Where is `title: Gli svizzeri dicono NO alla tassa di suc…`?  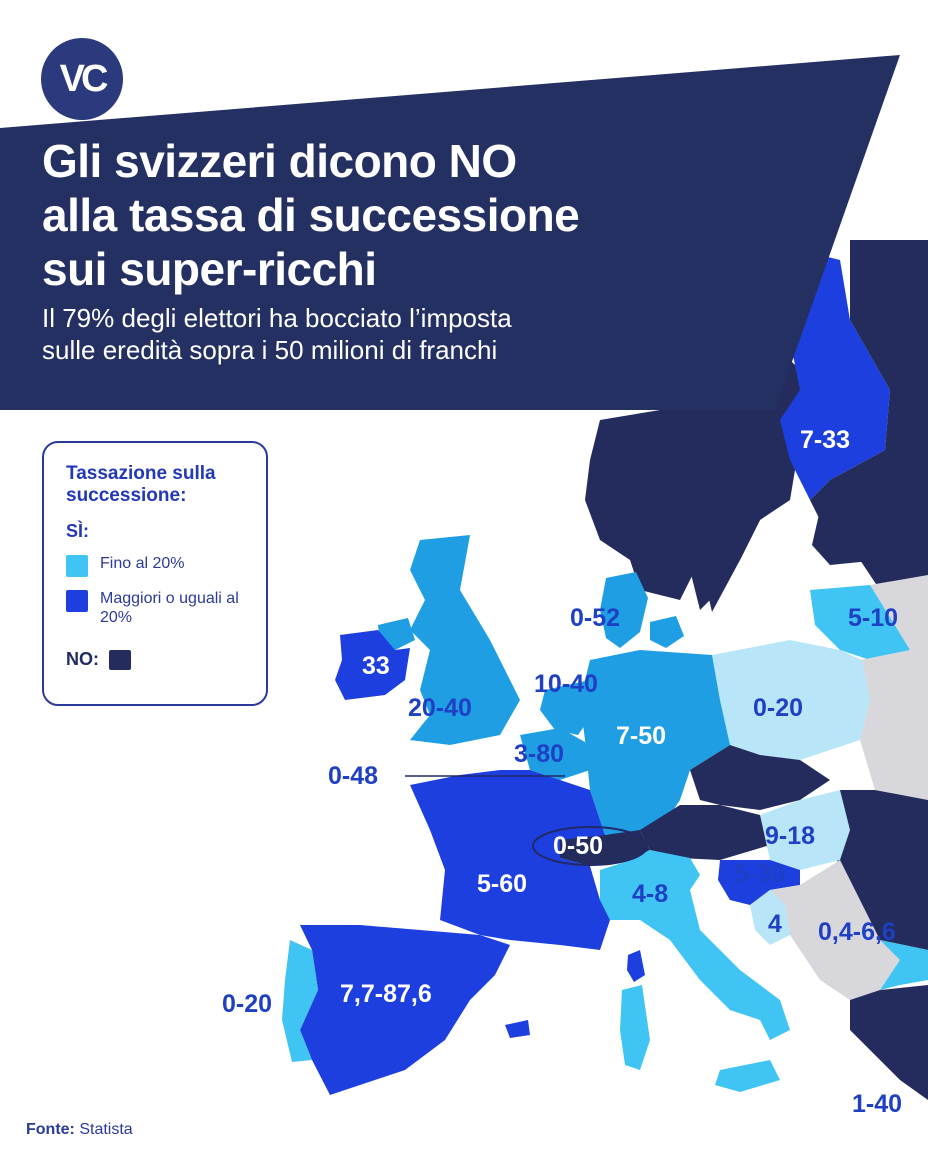 title: Gli svizzeri dicono NO alla tassa di suc… is located at coordinates (432, 215).